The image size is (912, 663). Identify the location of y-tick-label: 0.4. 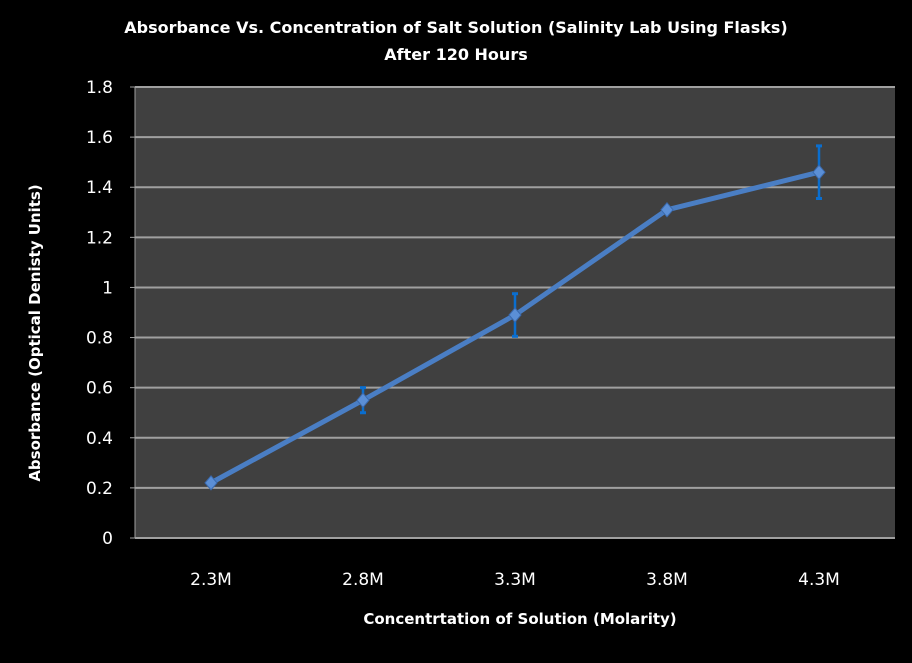
(99, 439).